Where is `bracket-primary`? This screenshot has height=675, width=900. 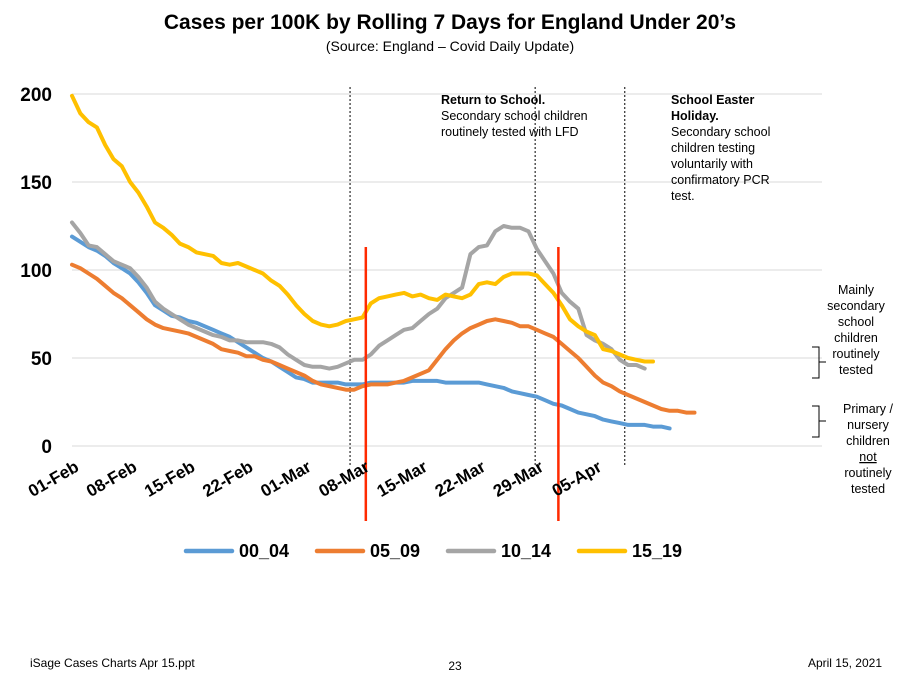 bracket-primary is located at coordinates (819, 421).